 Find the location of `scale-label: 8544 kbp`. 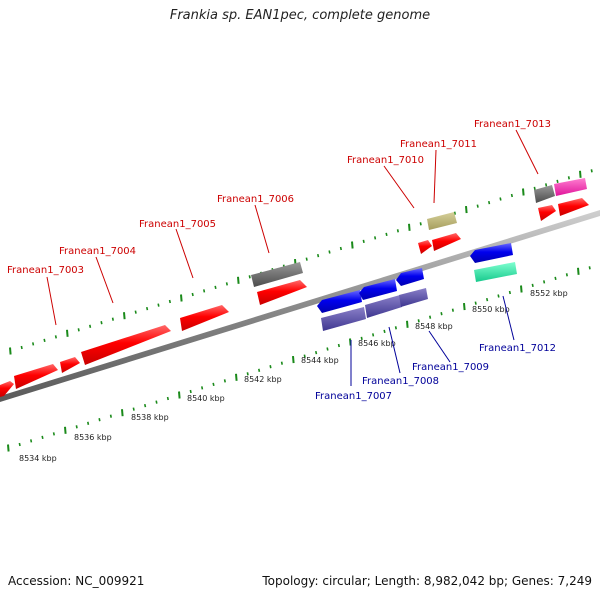

scale-label: 8544 kbp is located at coordinates (320, 360).